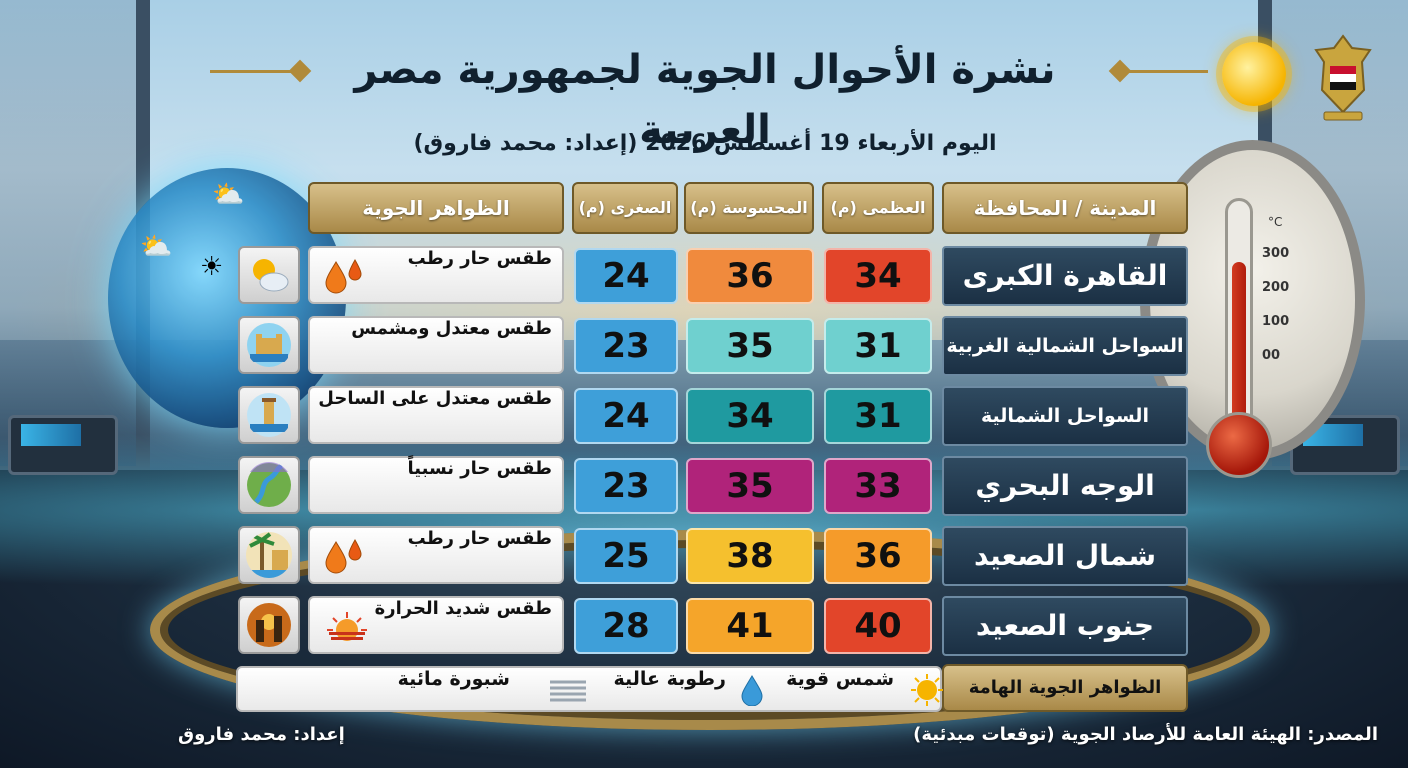 The width and height of the screenshot is (1408, 768). Describe the element at coordinates (878, 208) in the screenshot. I see `header-max: العظمى (م)` at that location.